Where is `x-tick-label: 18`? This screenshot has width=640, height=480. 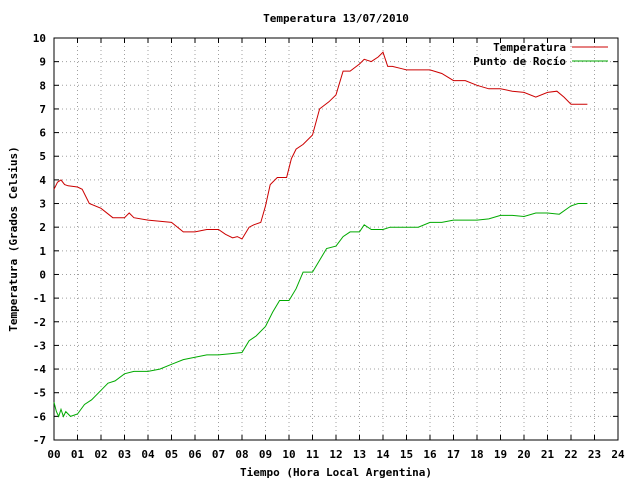
x-tick-label: 18 is located at coordinates (476, 454).